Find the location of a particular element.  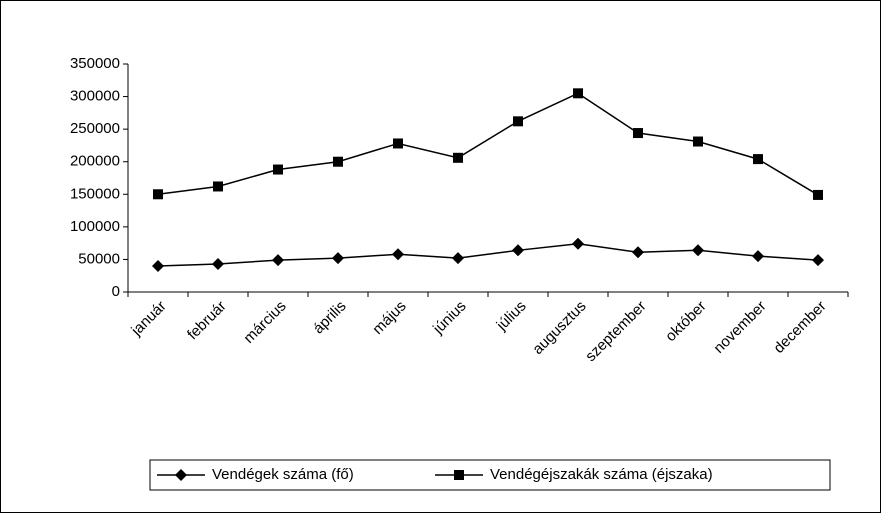

y-tick-label: 200000 is located at coordinates (95, 161).